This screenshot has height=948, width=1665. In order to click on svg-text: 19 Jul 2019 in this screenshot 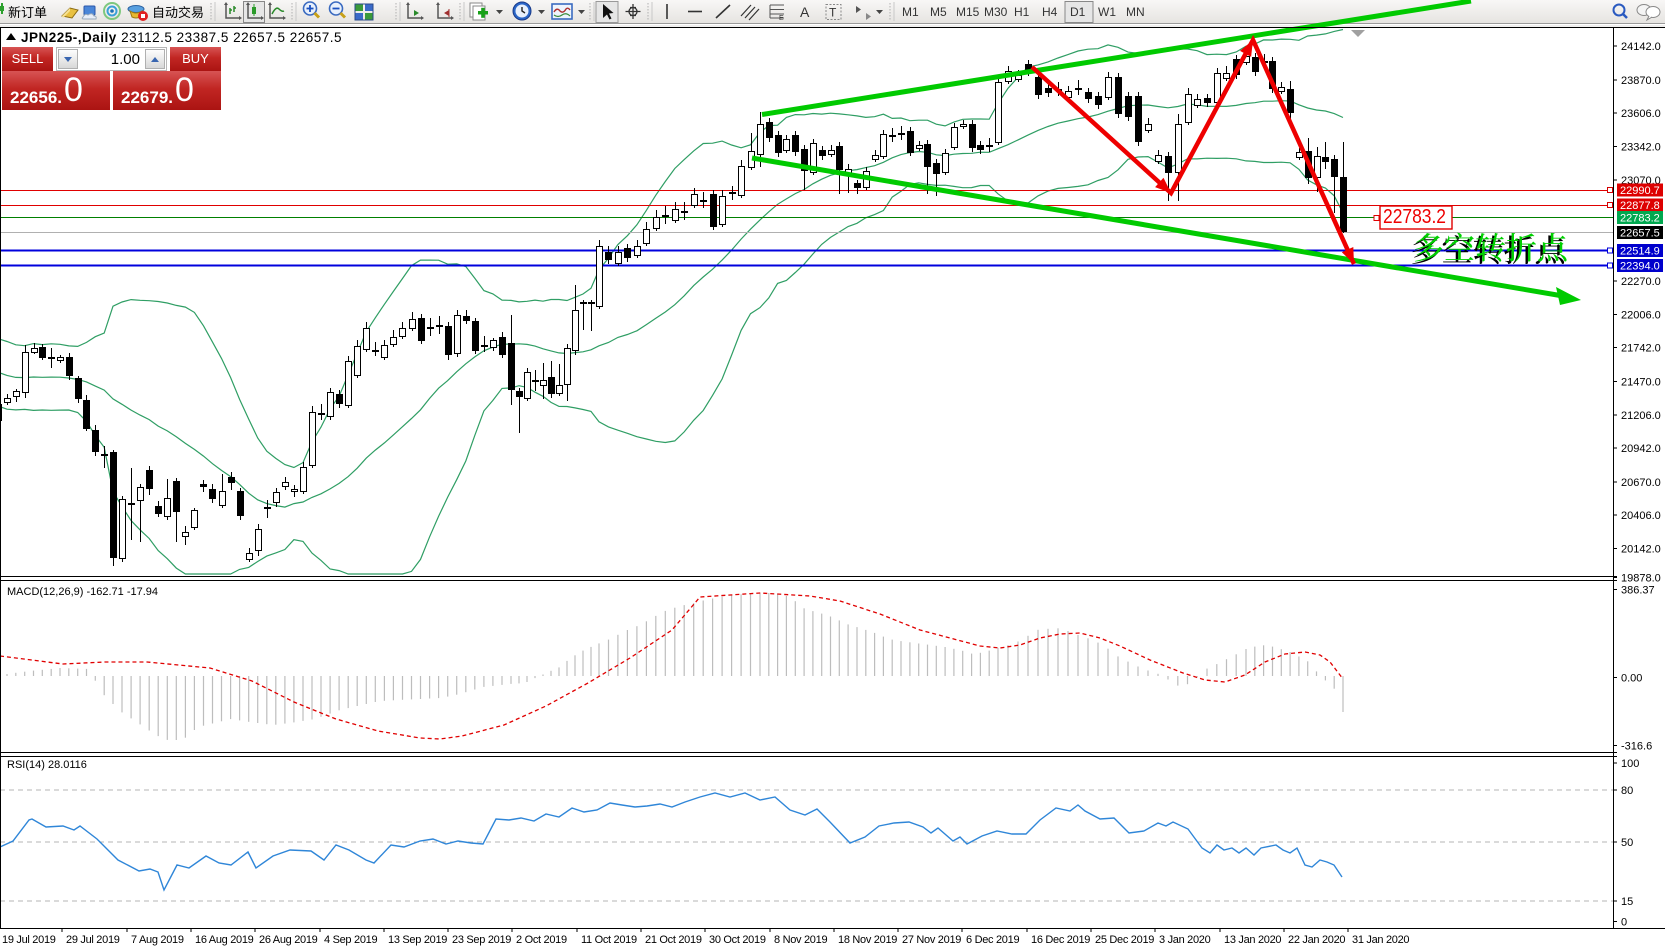, I will do `click(29, 940)`.